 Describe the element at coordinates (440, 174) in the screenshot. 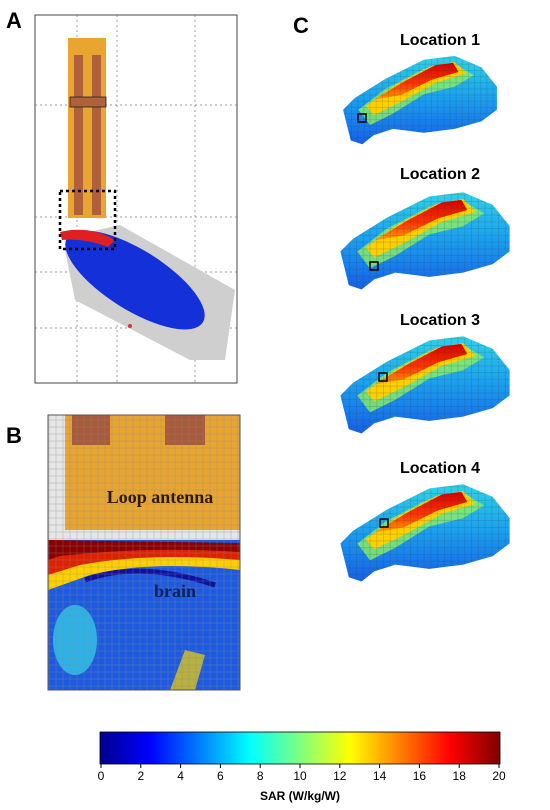

I see `location-title: Location 2` at that location.